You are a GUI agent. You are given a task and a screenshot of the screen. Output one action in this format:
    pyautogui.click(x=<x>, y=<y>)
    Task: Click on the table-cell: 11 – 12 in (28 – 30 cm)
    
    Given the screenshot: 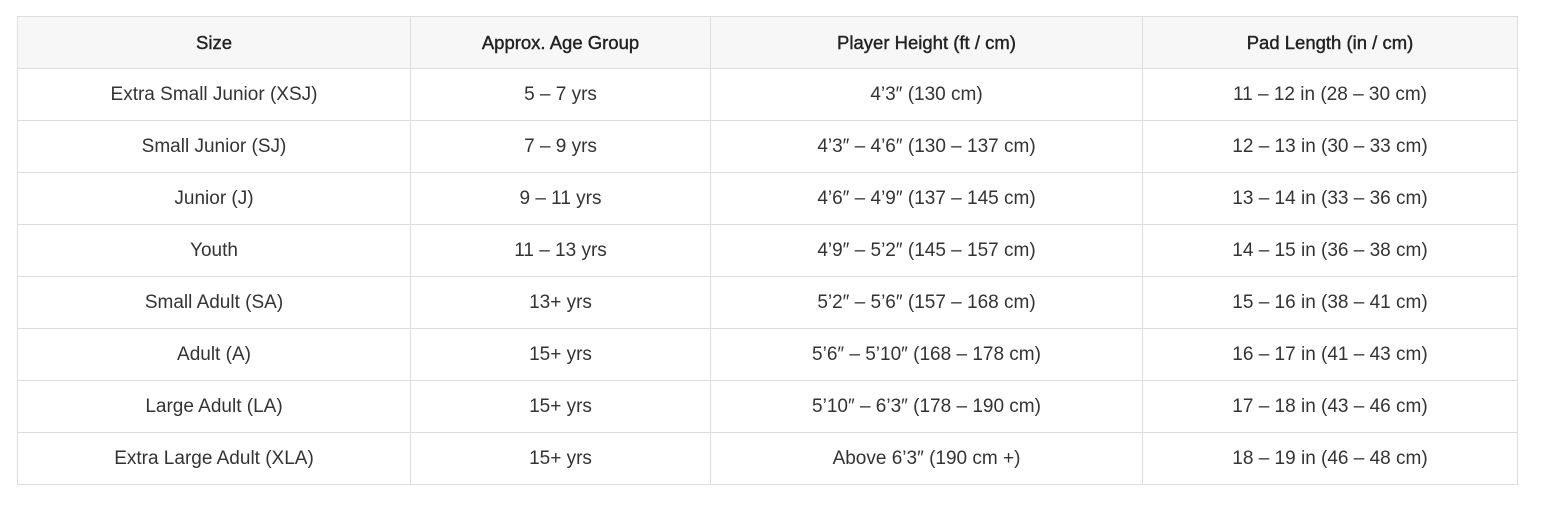 What is the action you would take?
    pyautogui.click(x=1330, y=94)
    